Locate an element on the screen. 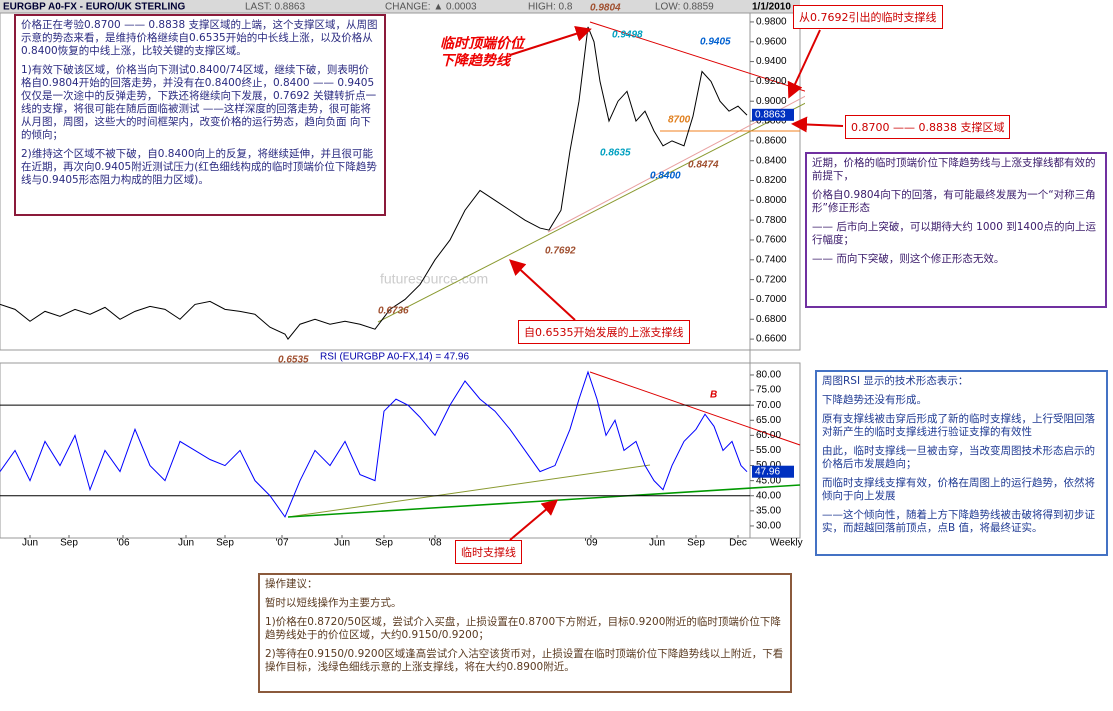 Image resolution: width=1113 pixels, height=711 pixels. point-label: 0.6736 is located at coordinates (393, 311).